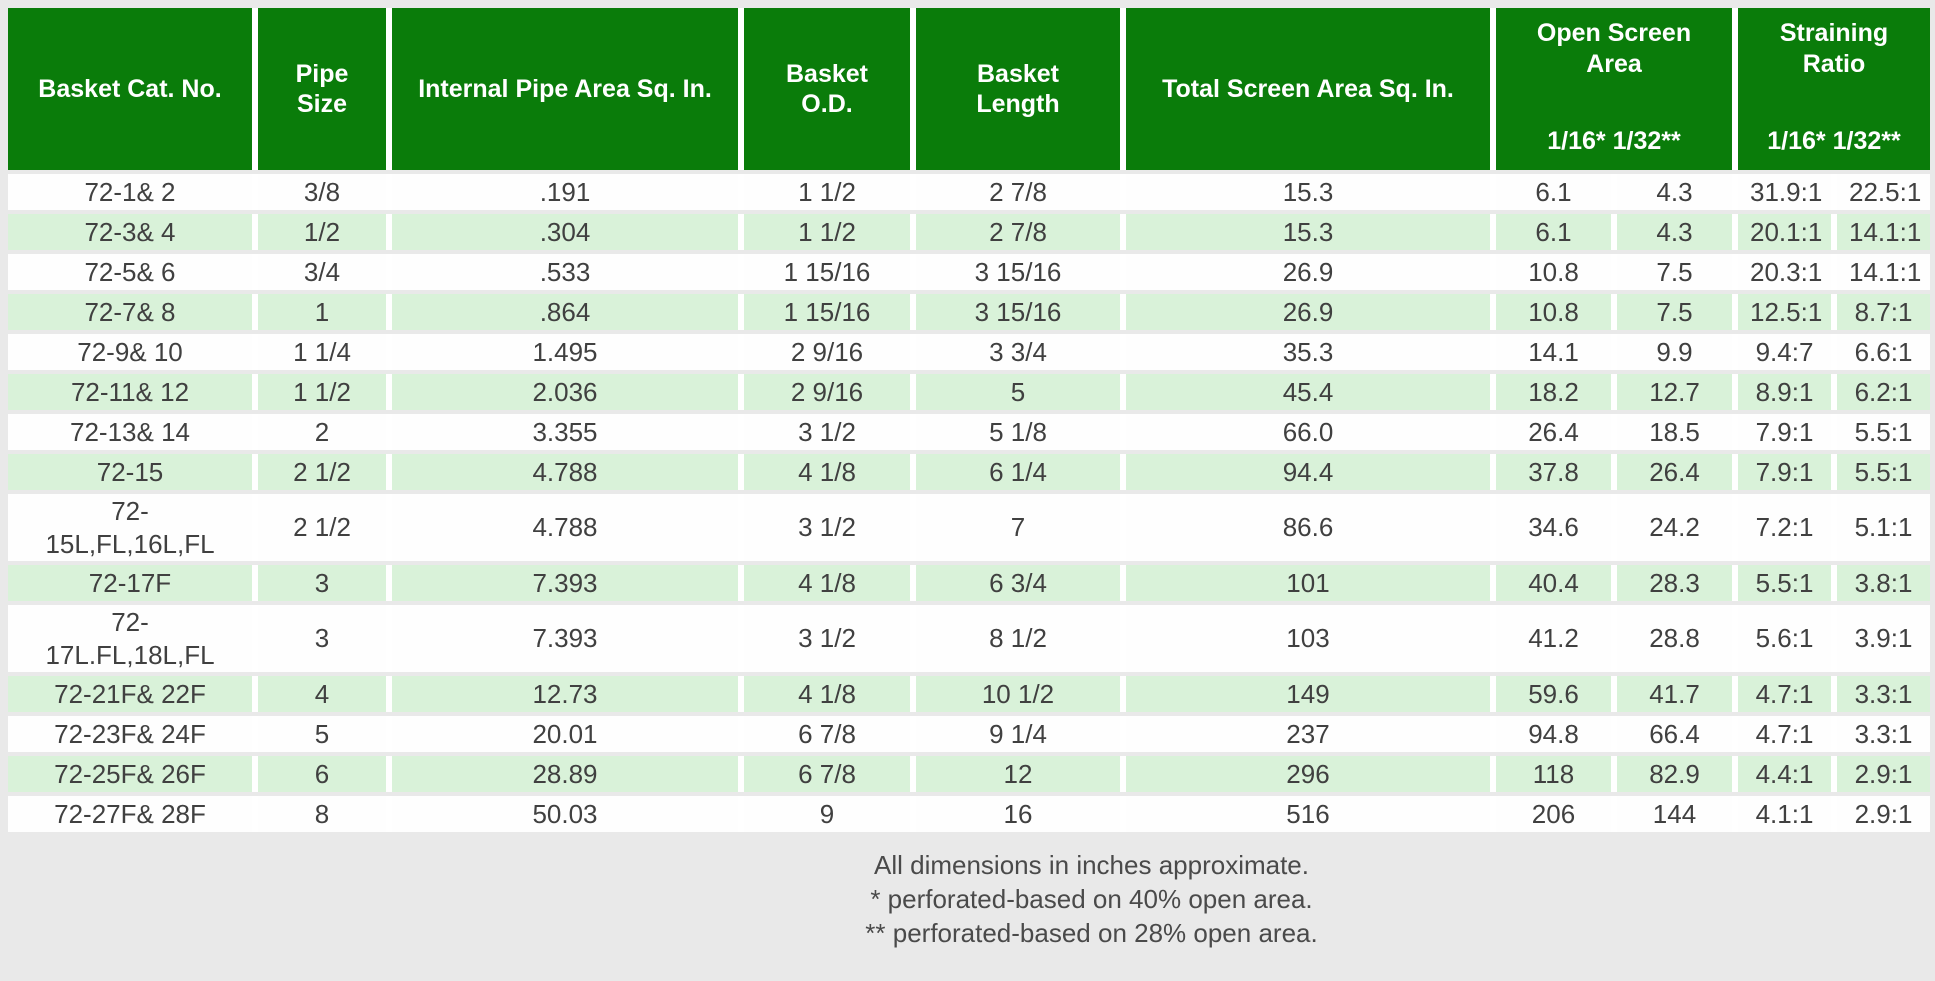 The width and height of the screenshot is (1935, 981). Describe the element at coordinates (1671, 638) in the screenshot. I see `table-cell: 28.8` at that location.